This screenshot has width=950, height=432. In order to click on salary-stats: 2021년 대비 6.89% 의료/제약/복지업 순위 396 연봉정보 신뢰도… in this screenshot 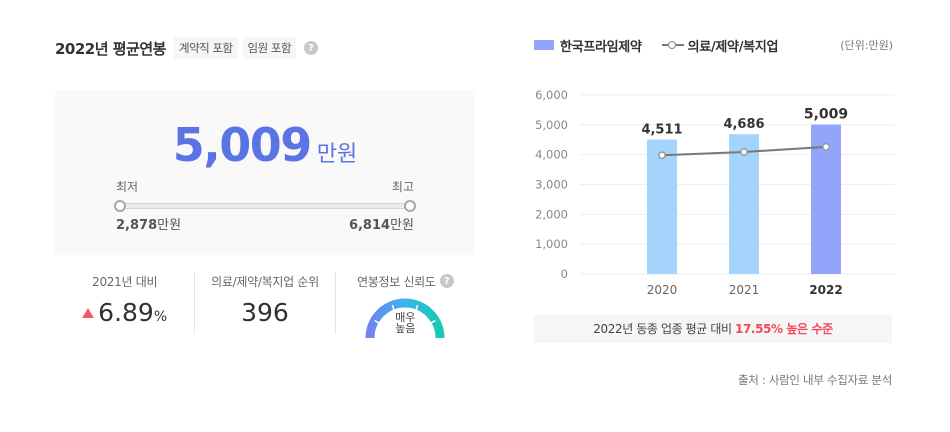, I will do `click(265, 305)`.